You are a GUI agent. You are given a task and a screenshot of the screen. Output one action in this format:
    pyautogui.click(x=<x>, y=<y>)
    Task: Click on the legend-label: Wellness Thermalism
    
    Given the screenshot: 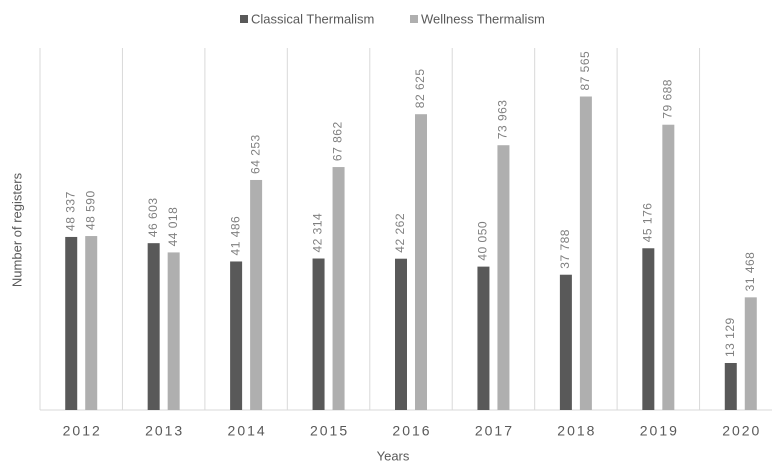 What is the action you would take?
    pyautogui.click(x=483, y=18)
    